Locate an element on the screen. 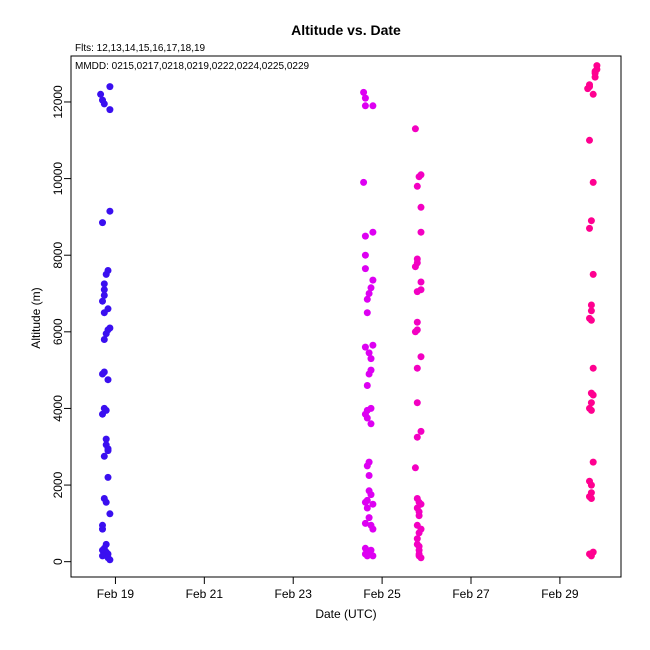  y-tick-label: 2000 is located at coordinates (58, 484).